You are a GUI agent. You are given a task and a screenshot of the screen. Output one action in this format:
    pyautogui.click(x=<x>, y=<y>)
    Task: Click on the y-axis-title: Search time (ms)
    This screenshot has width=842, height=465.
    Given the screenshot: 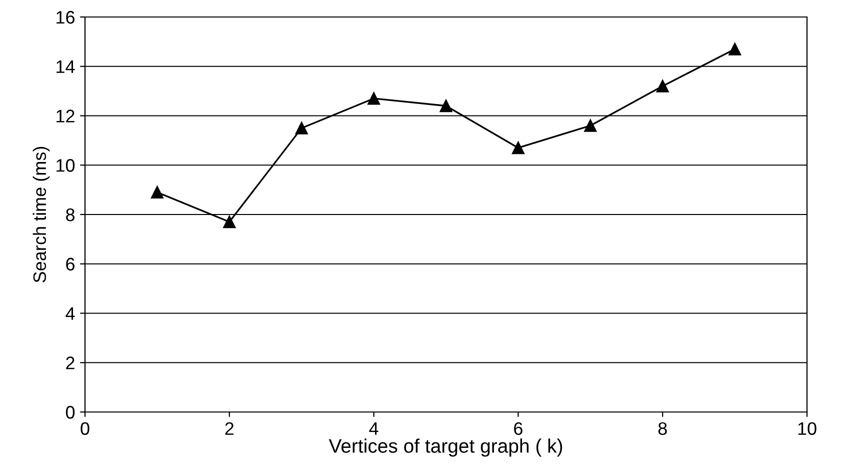 What is the action you would take?
    pyautogui.click(x=41, y=214)
    